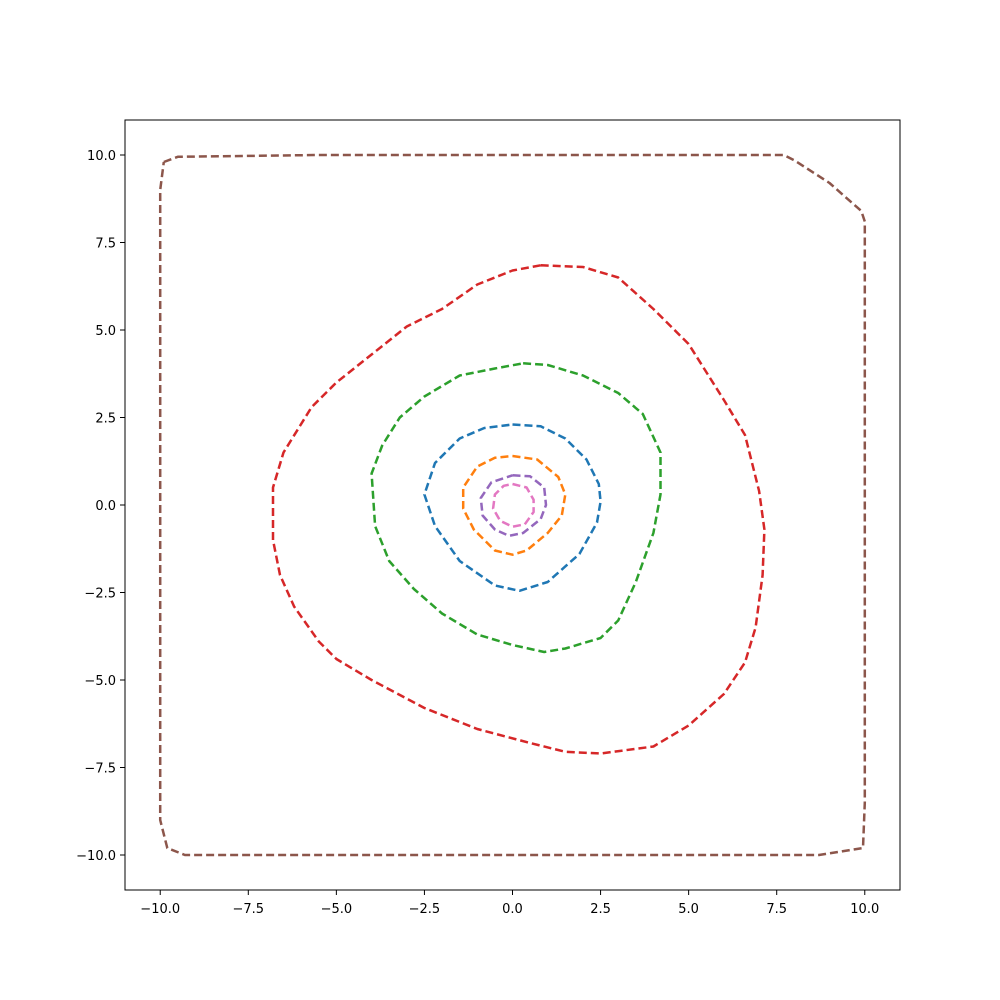  What do you see at coordinates (105, 506) in the screenshot?
I see `y-tick-label: 0.0` at bounding box center [105, 506].